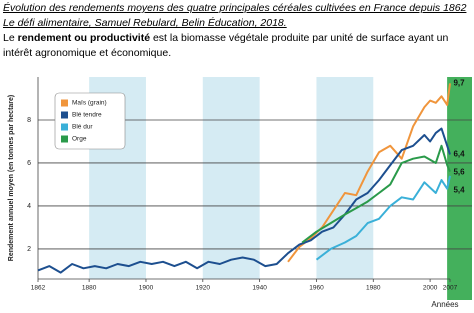 This screenshot has height=313, width=474. Describe the element at coordinates (29, 206) in the screenshot. I see `y-tick-label: 4` at that location.